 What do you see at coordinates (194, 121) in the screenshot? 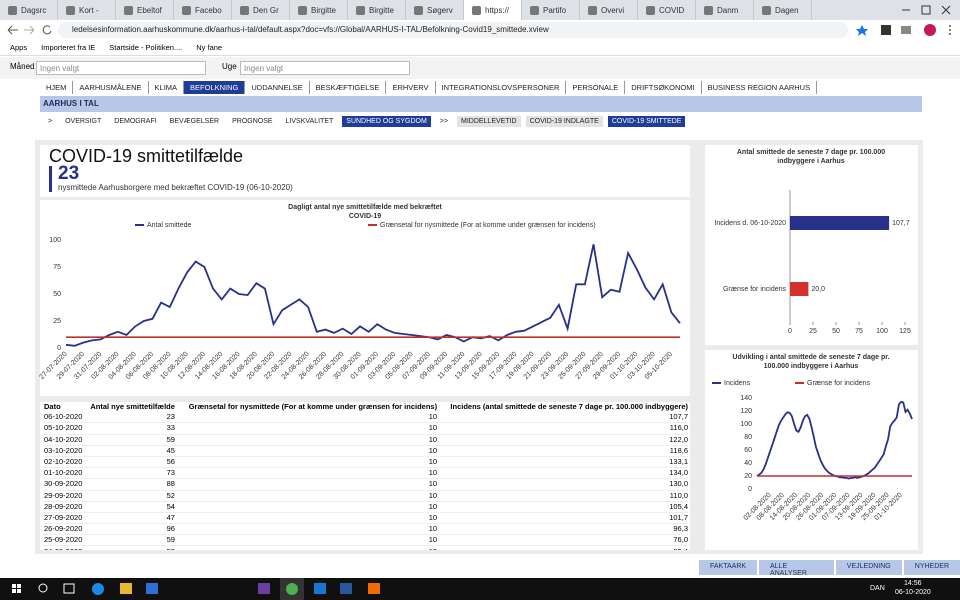
I see `subnav-item: BEVÆGELSER` at bounding box center [194, 121].